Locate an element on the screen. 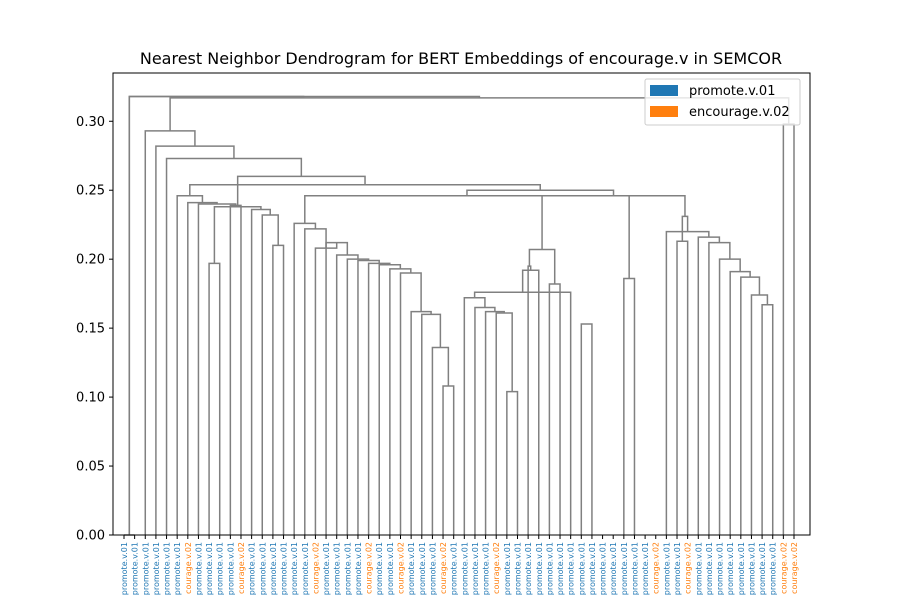  y-axis: 0.00 0.05 0.10 0.15 0.20 0.25 0.30 is located at coordinates (94, 329).